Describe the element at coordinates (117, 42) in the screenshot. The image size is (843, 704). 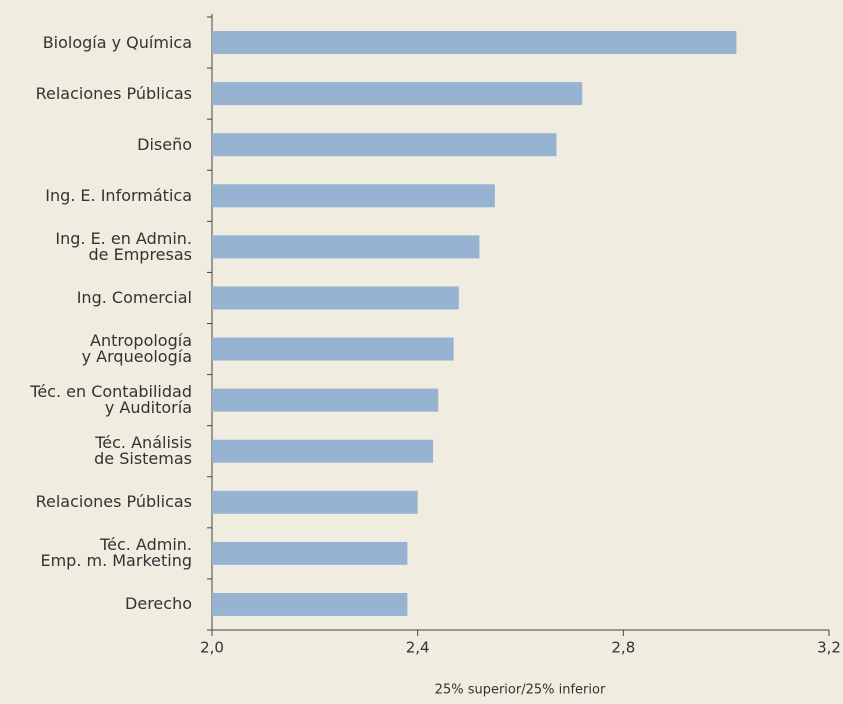
I see `y-tick-label: Biología y Química` at that location.